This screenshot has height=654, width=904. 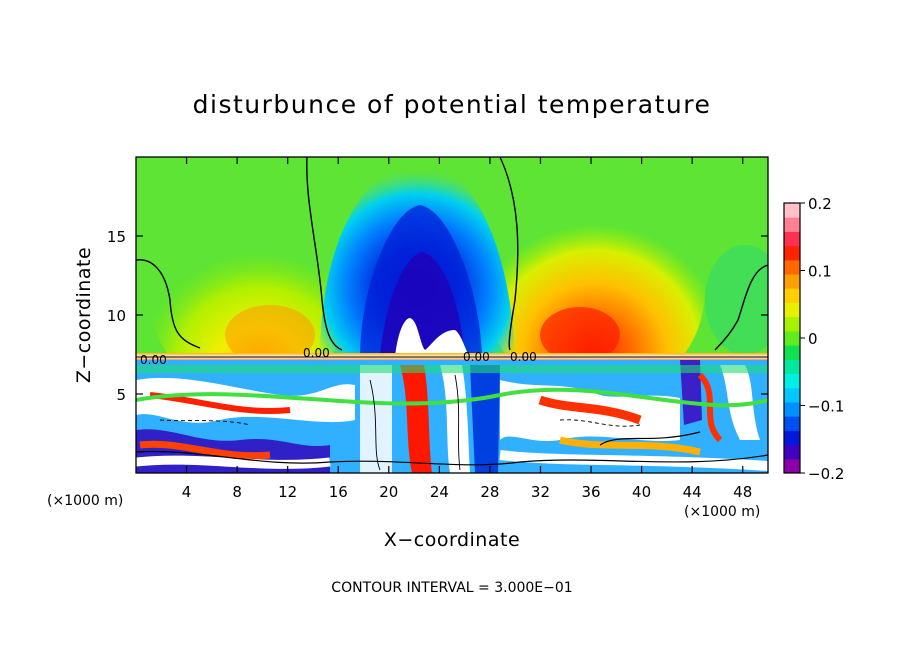 What do you see at coordinates (121, 395) in the screenshot?
I see `y-tick-label: 5` at bounding box center [121, 395].